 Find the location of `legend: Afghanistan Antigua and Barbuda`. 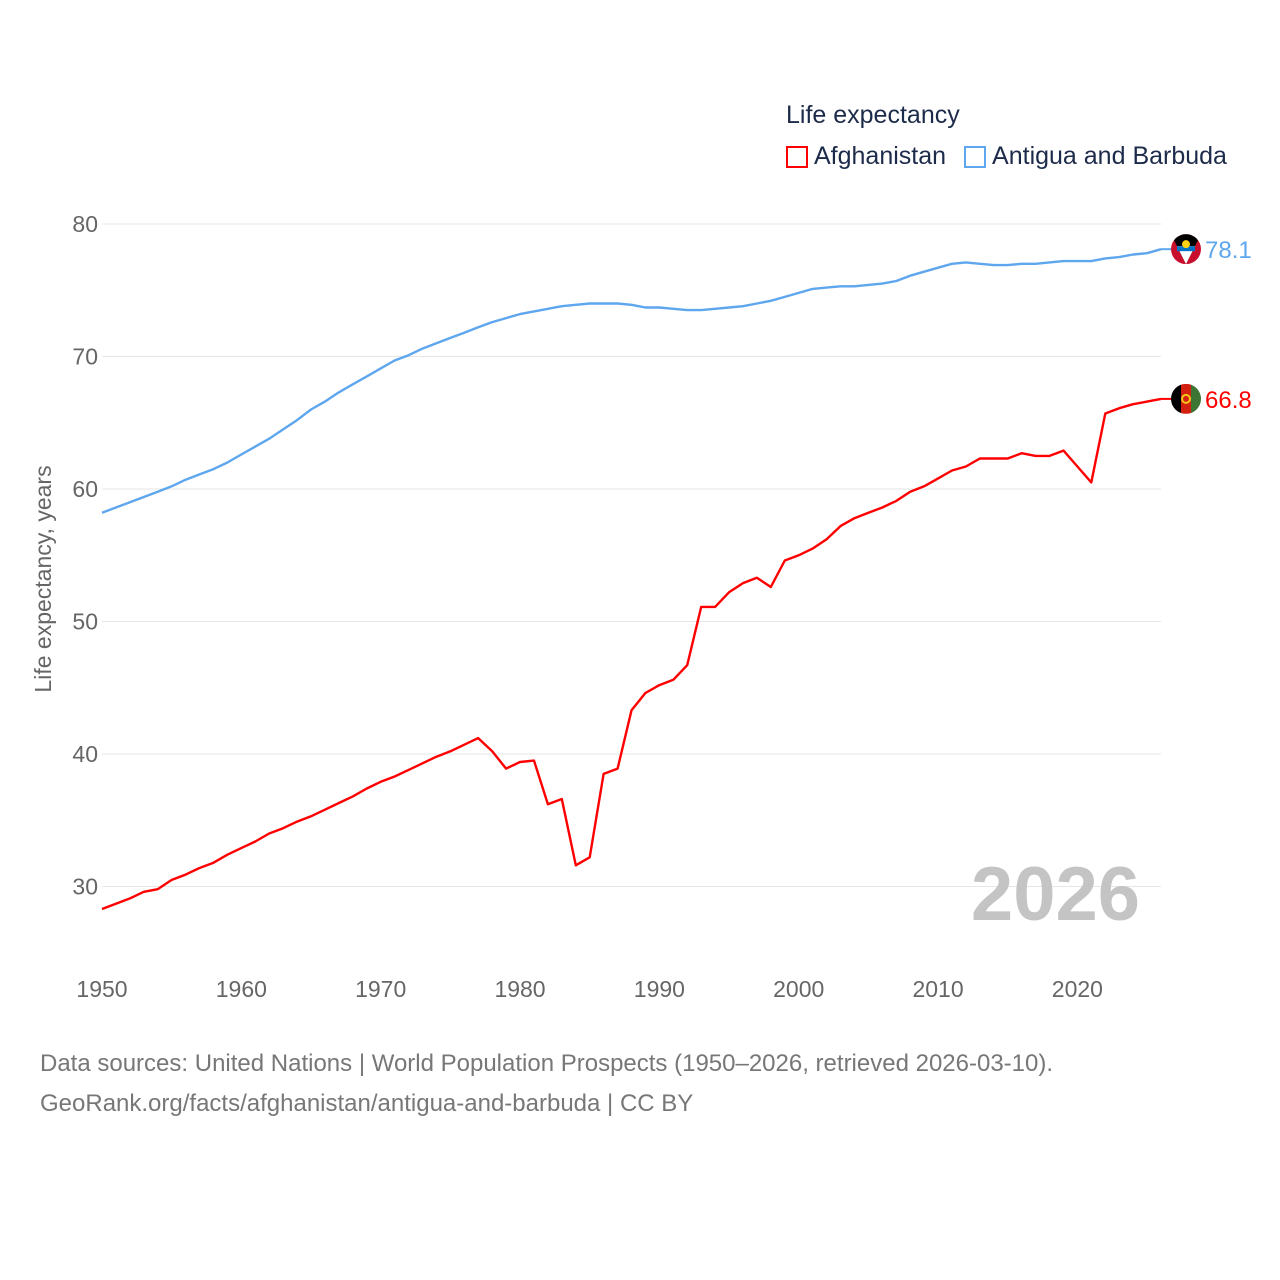

legend: Afghanistan Antigua and Barbuda is located at coordinates (1006, 156).